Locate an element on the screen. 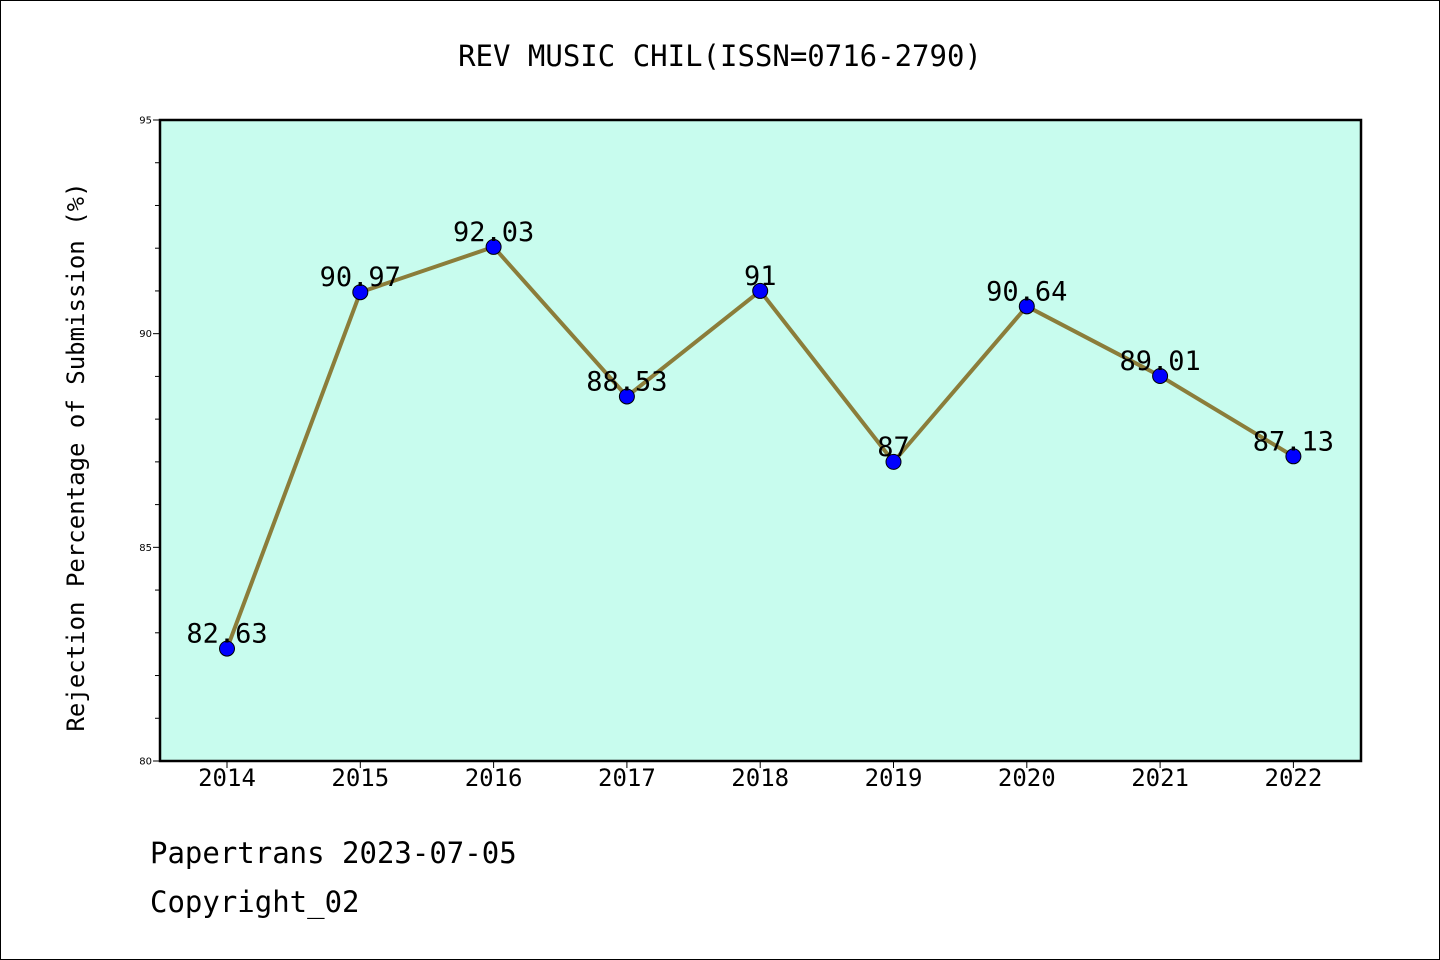  y-tick-label: 95 is located at coordinates (145, 121).